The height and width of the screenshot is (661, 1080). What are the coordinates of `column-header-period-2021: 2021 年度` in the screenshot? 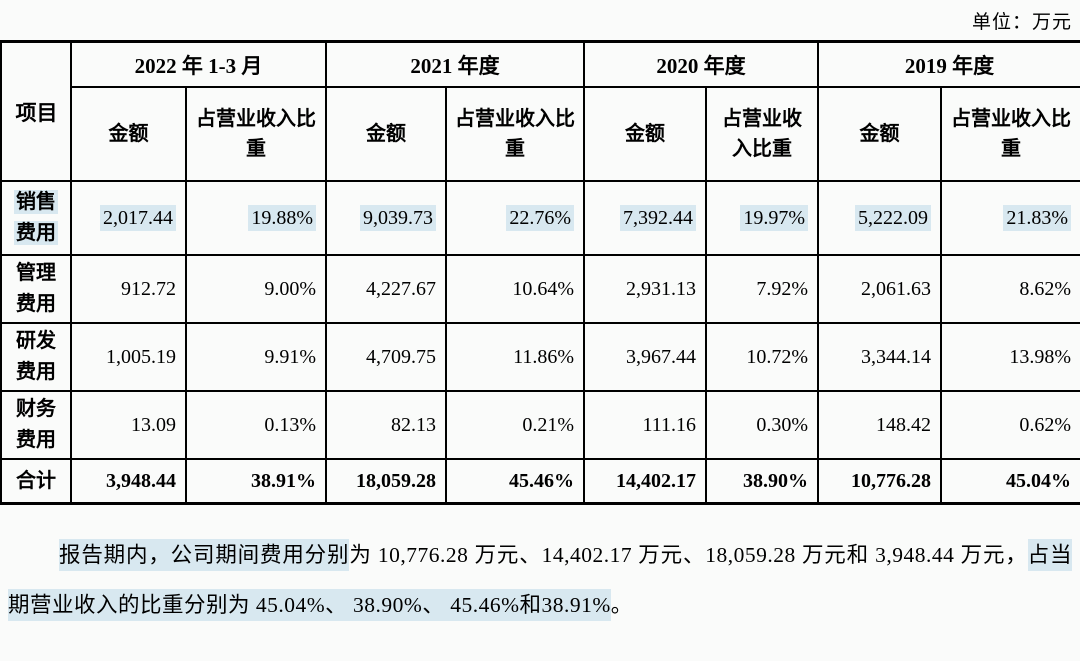 It's located at (455, 64).